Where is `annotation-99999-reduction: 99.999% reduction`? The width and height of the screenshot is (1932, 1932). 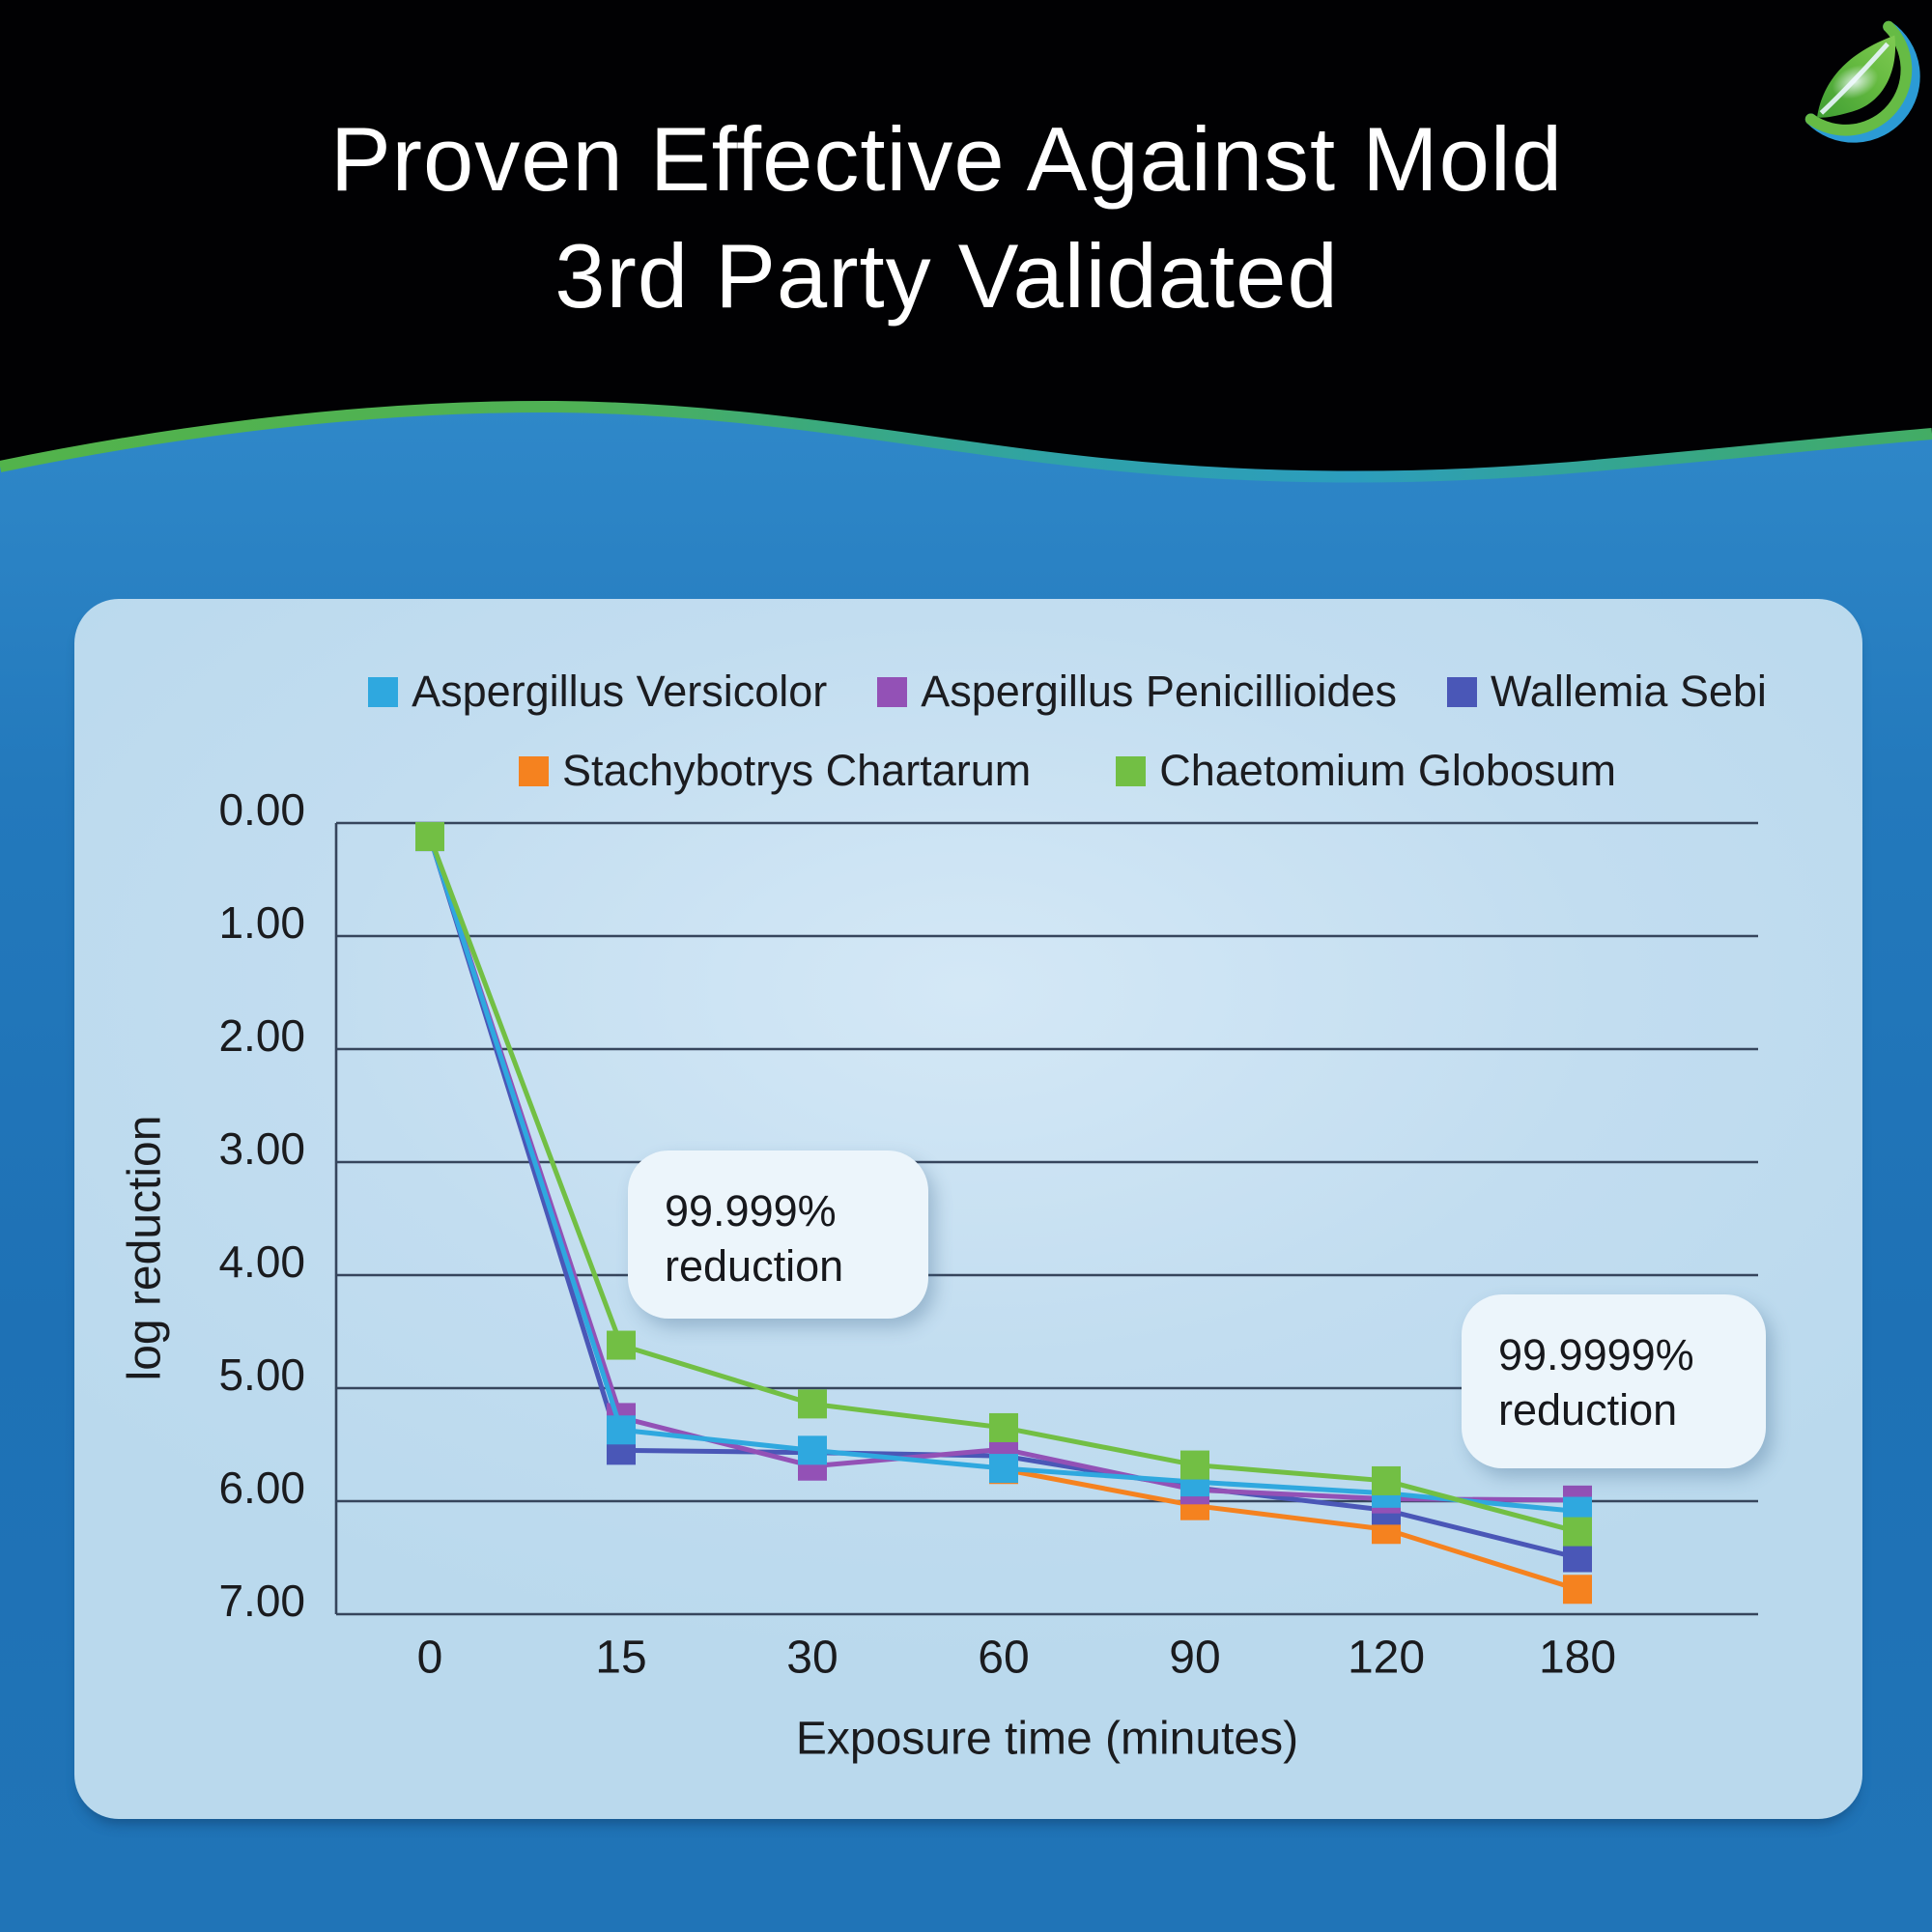 annotation-99999-reduction: 99.999% reduction is located at coordinates (778, 1235).